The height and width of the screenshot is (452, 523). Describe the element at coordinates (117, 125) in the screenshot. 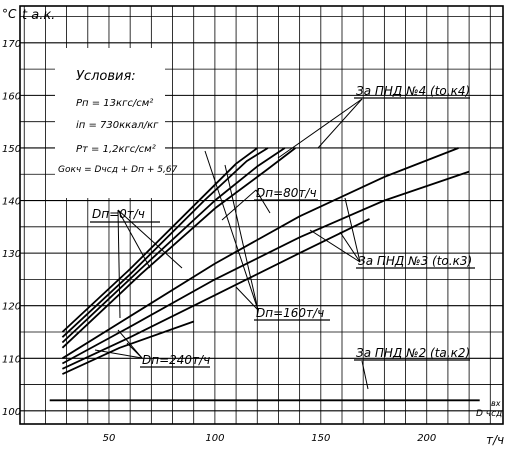

I see `conditions-line-2: iп = 730ккал/кг` at that location.